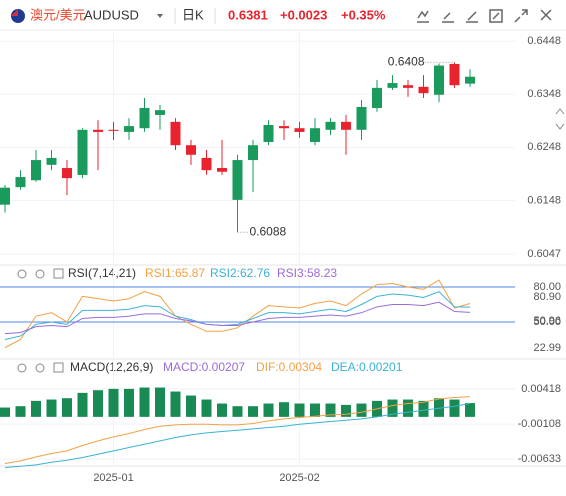 The height and width of the screenshot is (496, 566). I want to click on indicator-title: RSI(7,14,21), so click(102, 273).